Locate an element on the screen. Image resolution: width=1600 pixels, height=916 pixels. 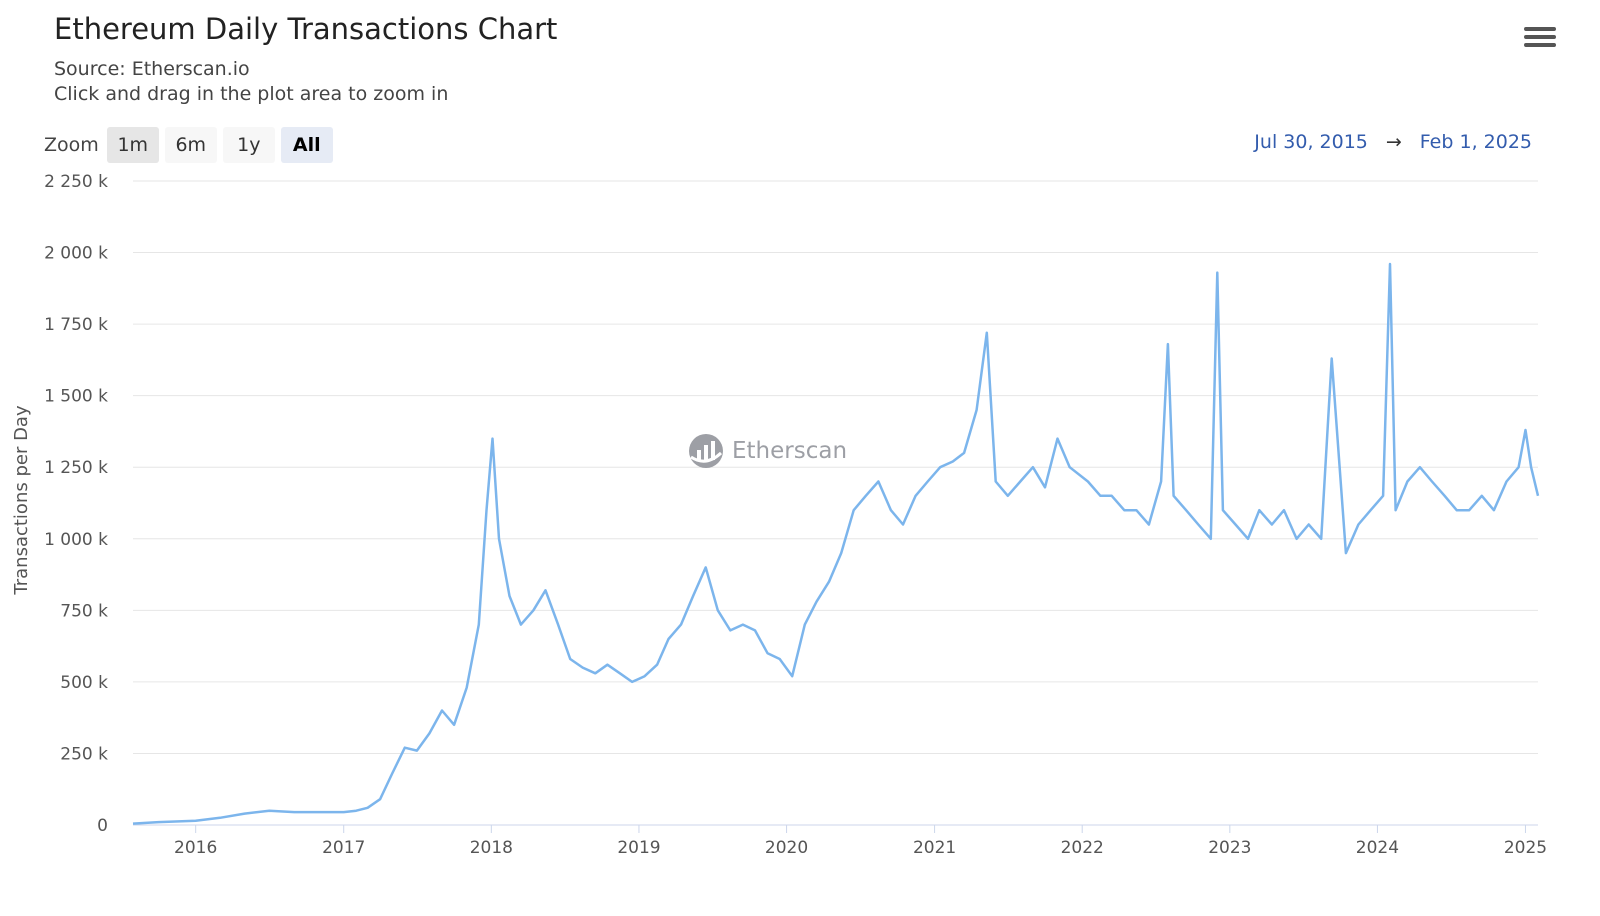
chart-title: Ethereum Daily Transactions Chart is located at coordinates (306, 29).